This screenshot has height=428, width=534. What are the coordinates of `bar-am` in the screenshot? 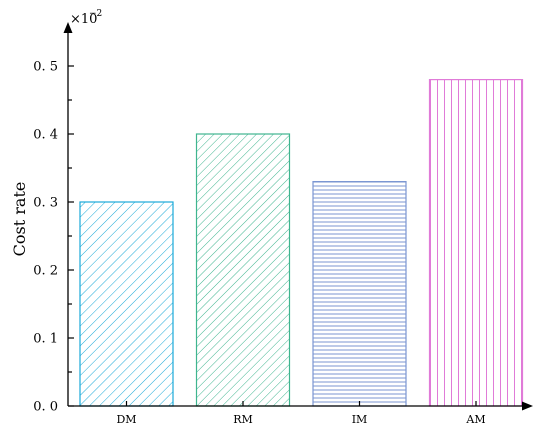 It's located at (476, 242).